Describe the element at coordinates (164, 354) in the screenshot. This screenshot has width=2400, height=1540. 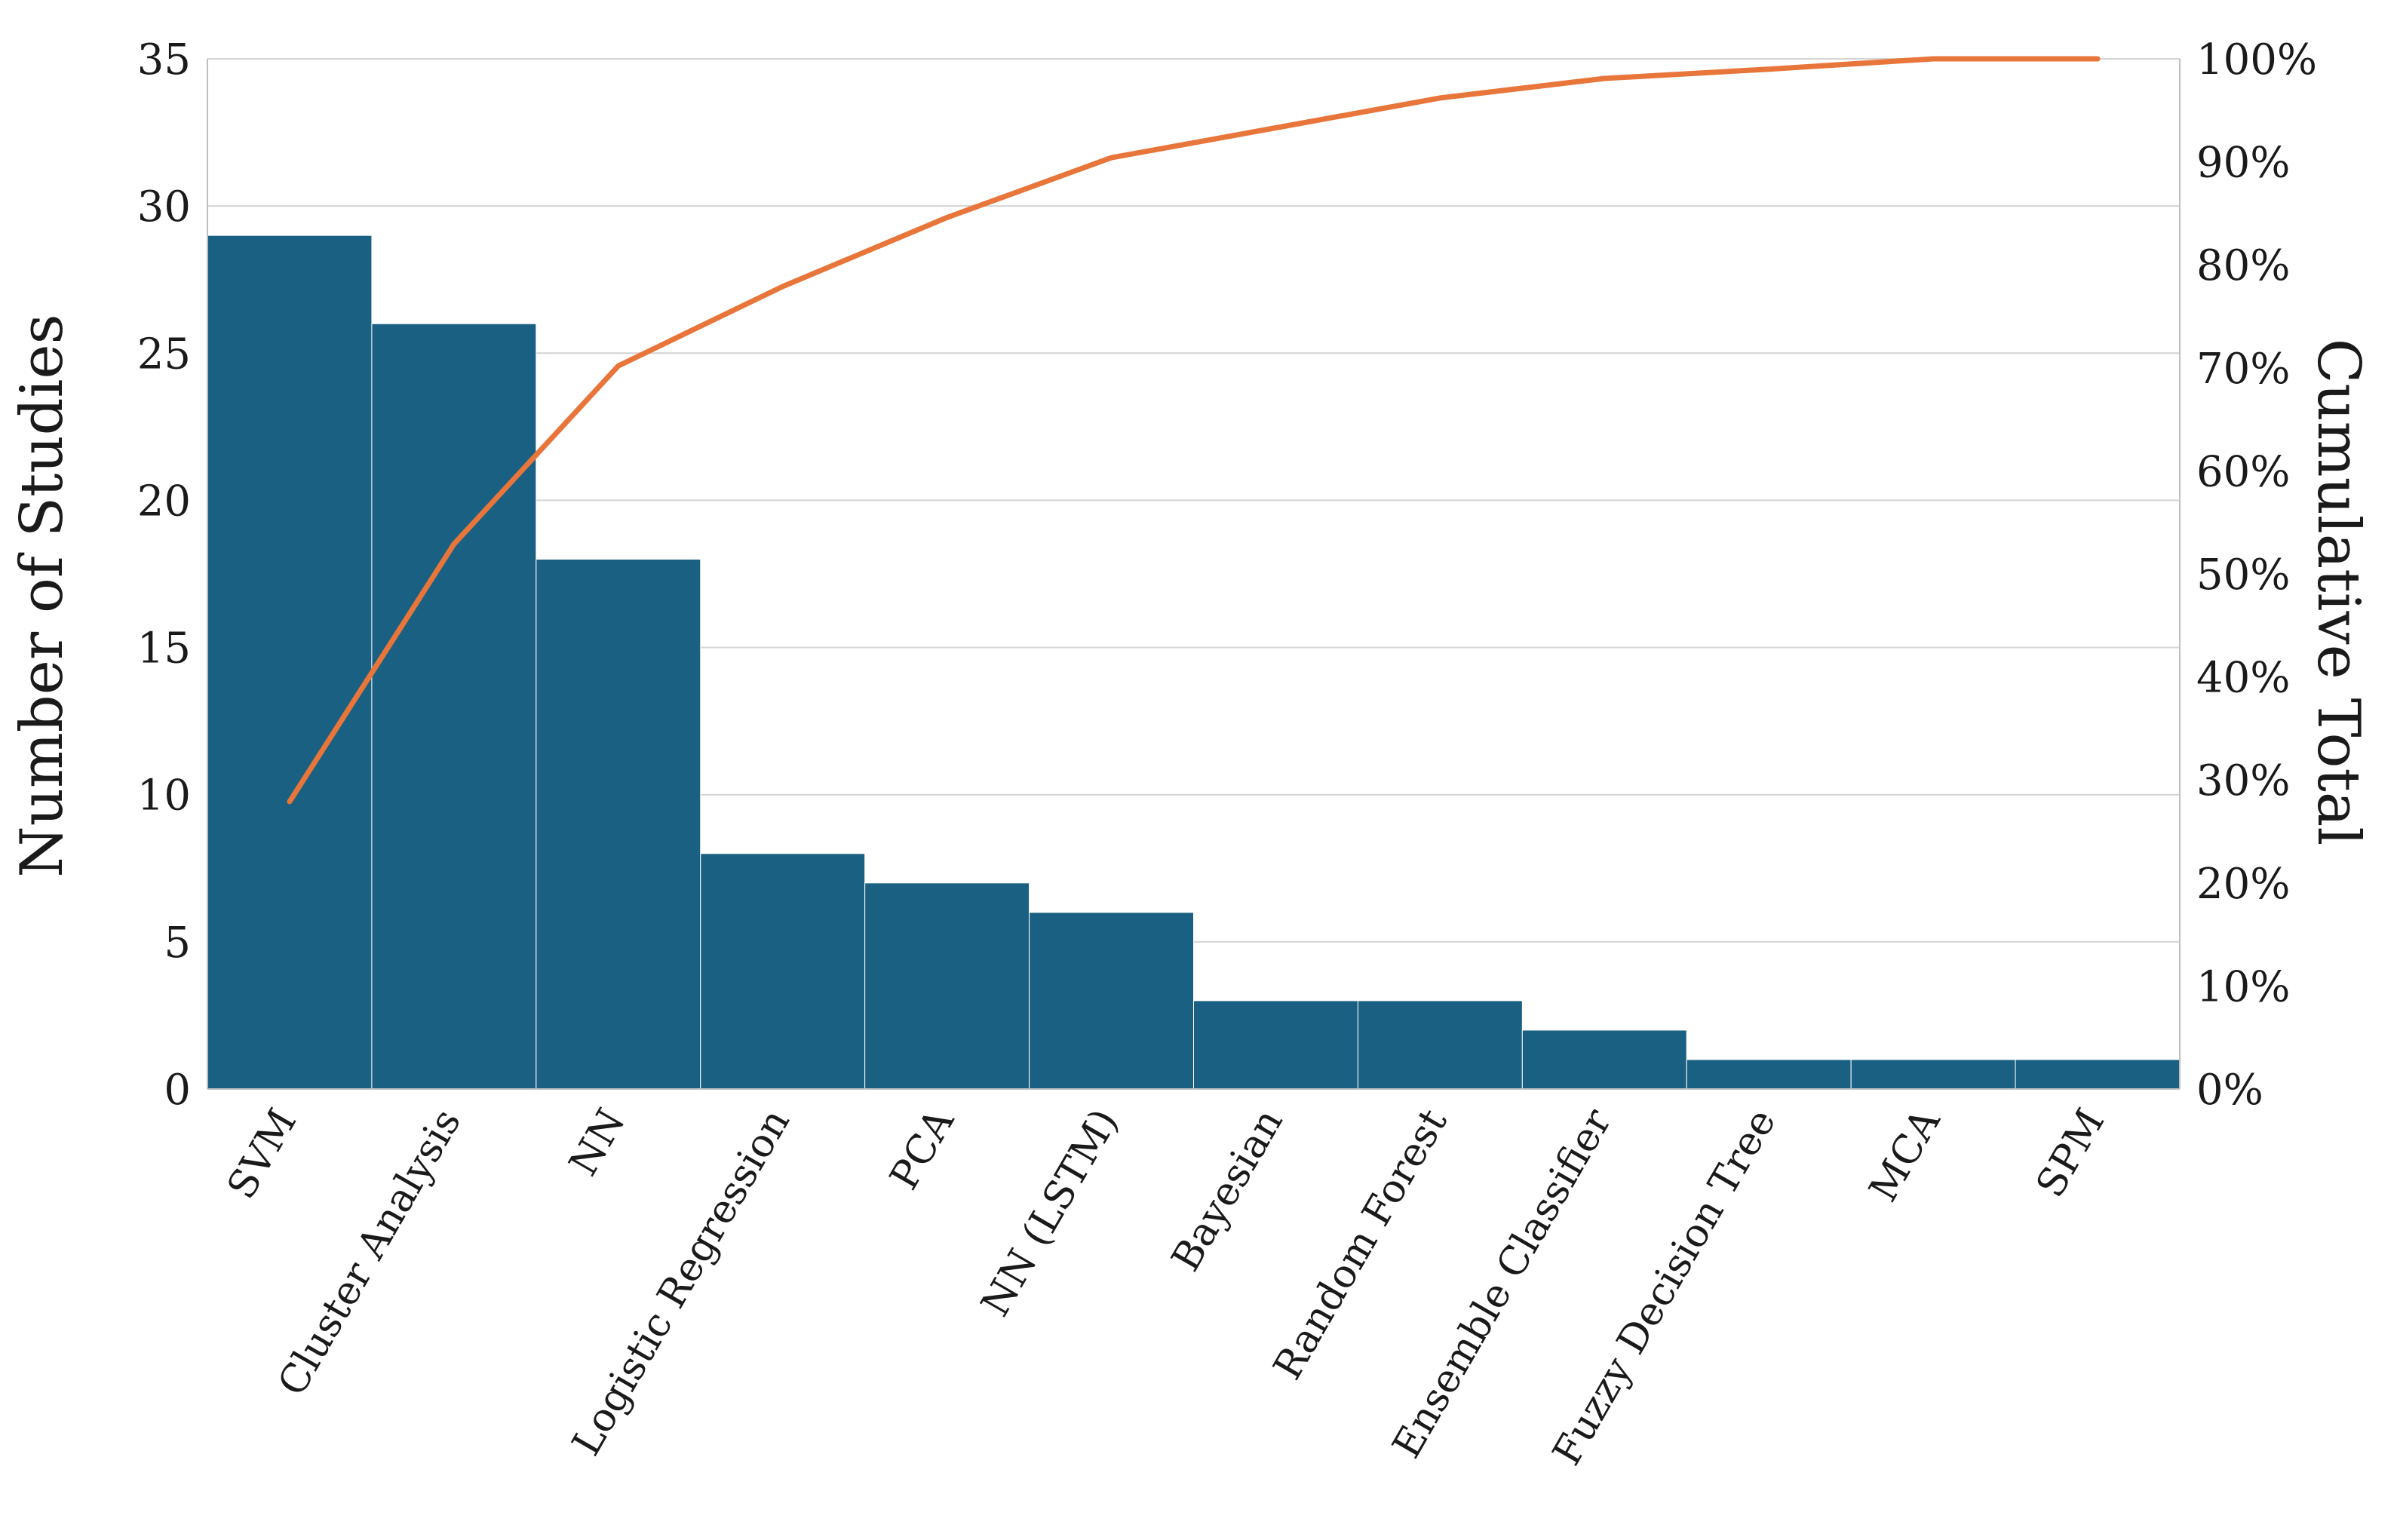
I see `y-tick-label: 25` at that location.